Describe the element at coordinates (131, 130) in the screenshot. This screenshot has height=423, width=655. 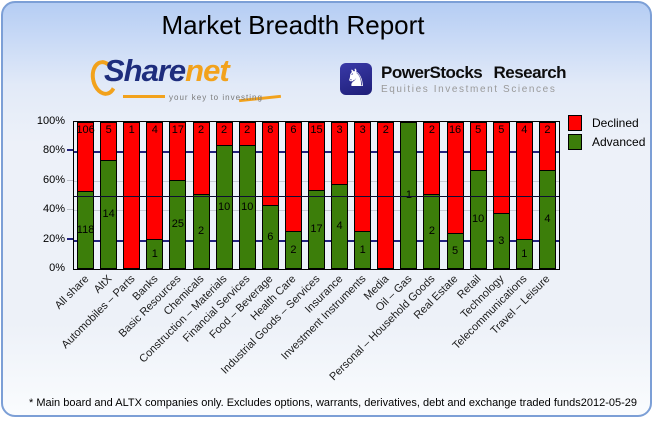
I see `bar-value-declined: 1` at that location.